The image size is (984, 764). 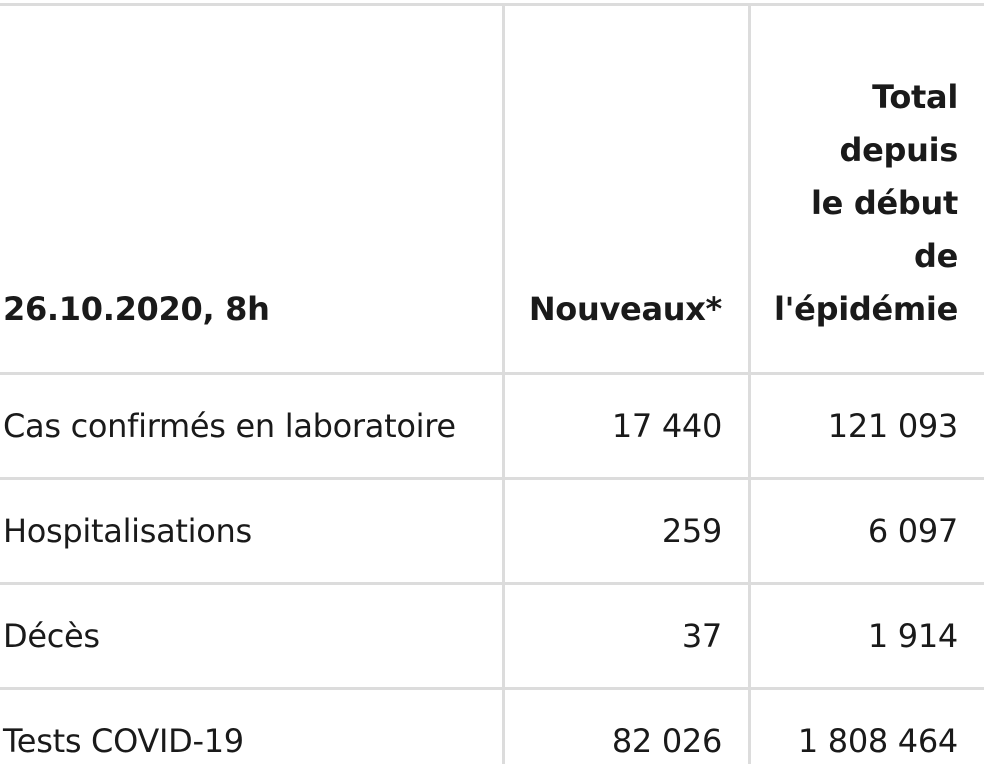 What do you see at coordinates (915, 97) in the screenshot?
I see `header-total-line: Total` at bounding box center [915, 97].